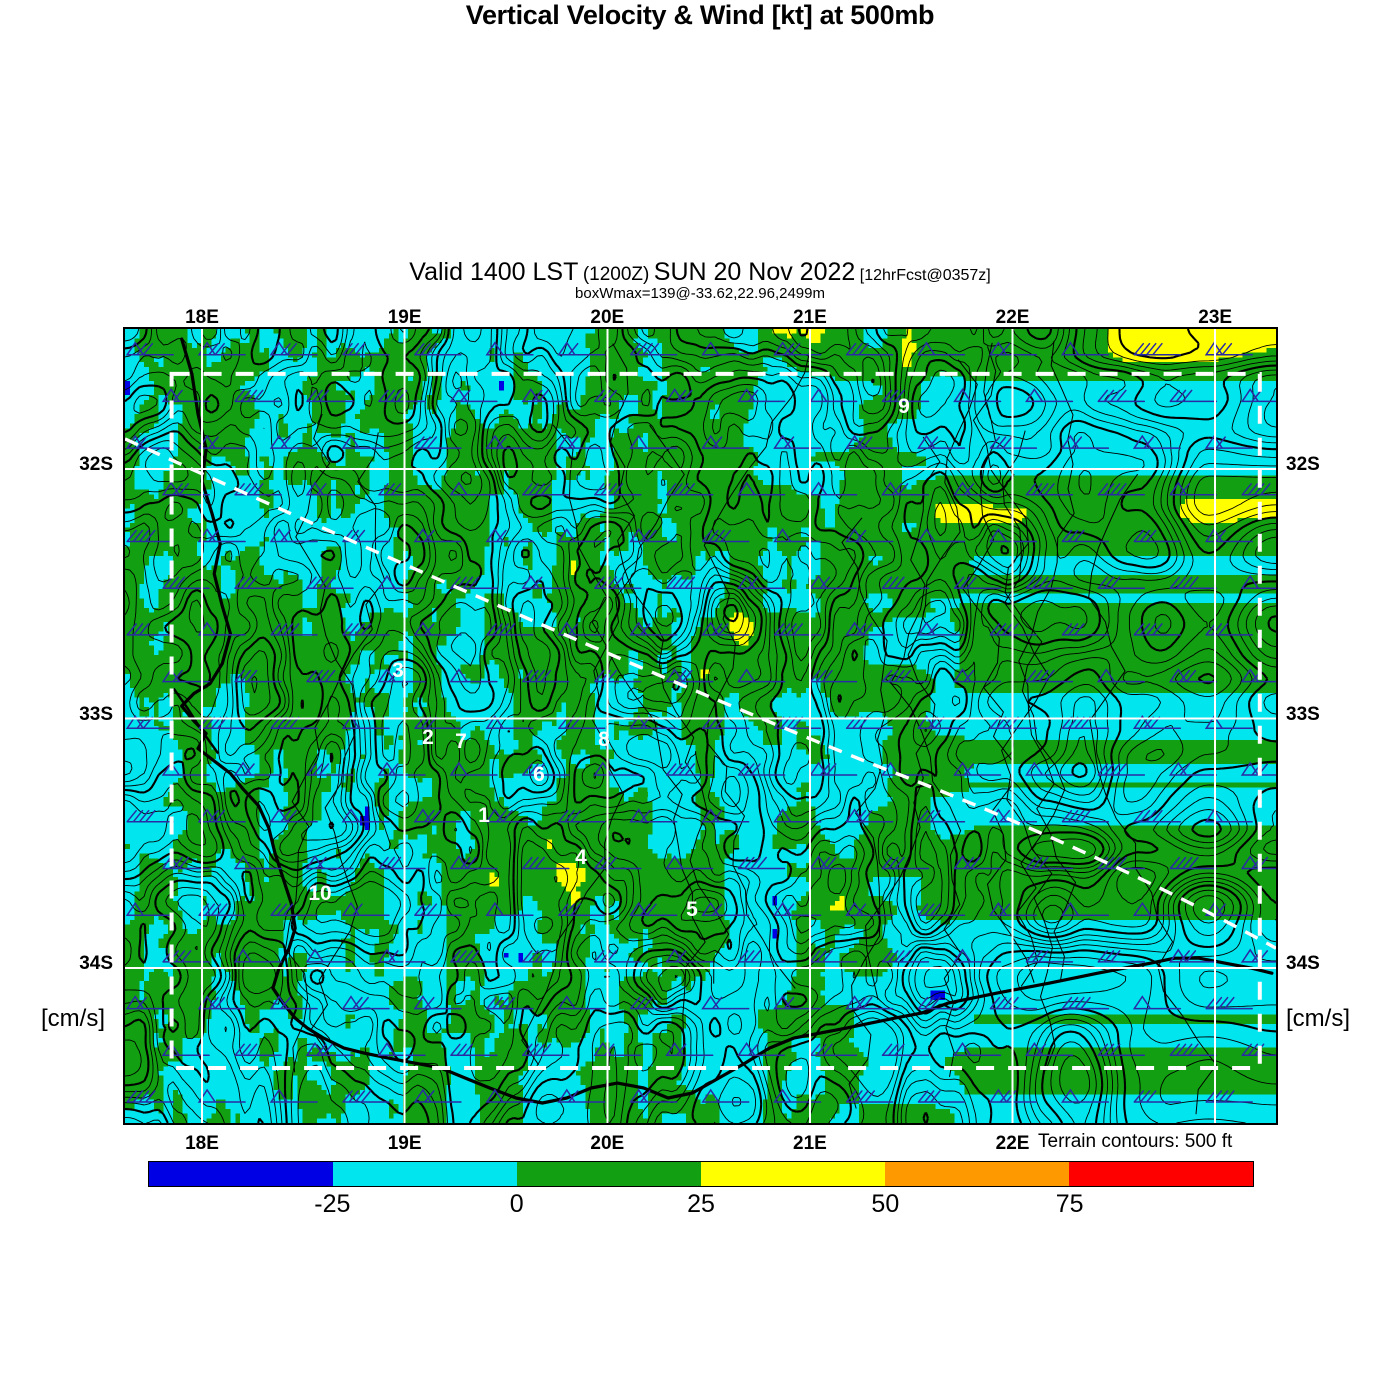 The width and height of the screenshot is (1400, 1400). Describe the element at coordinates (1303, 464) in the screenshot. I see `lat-label-right-32S: 32S` at that location.